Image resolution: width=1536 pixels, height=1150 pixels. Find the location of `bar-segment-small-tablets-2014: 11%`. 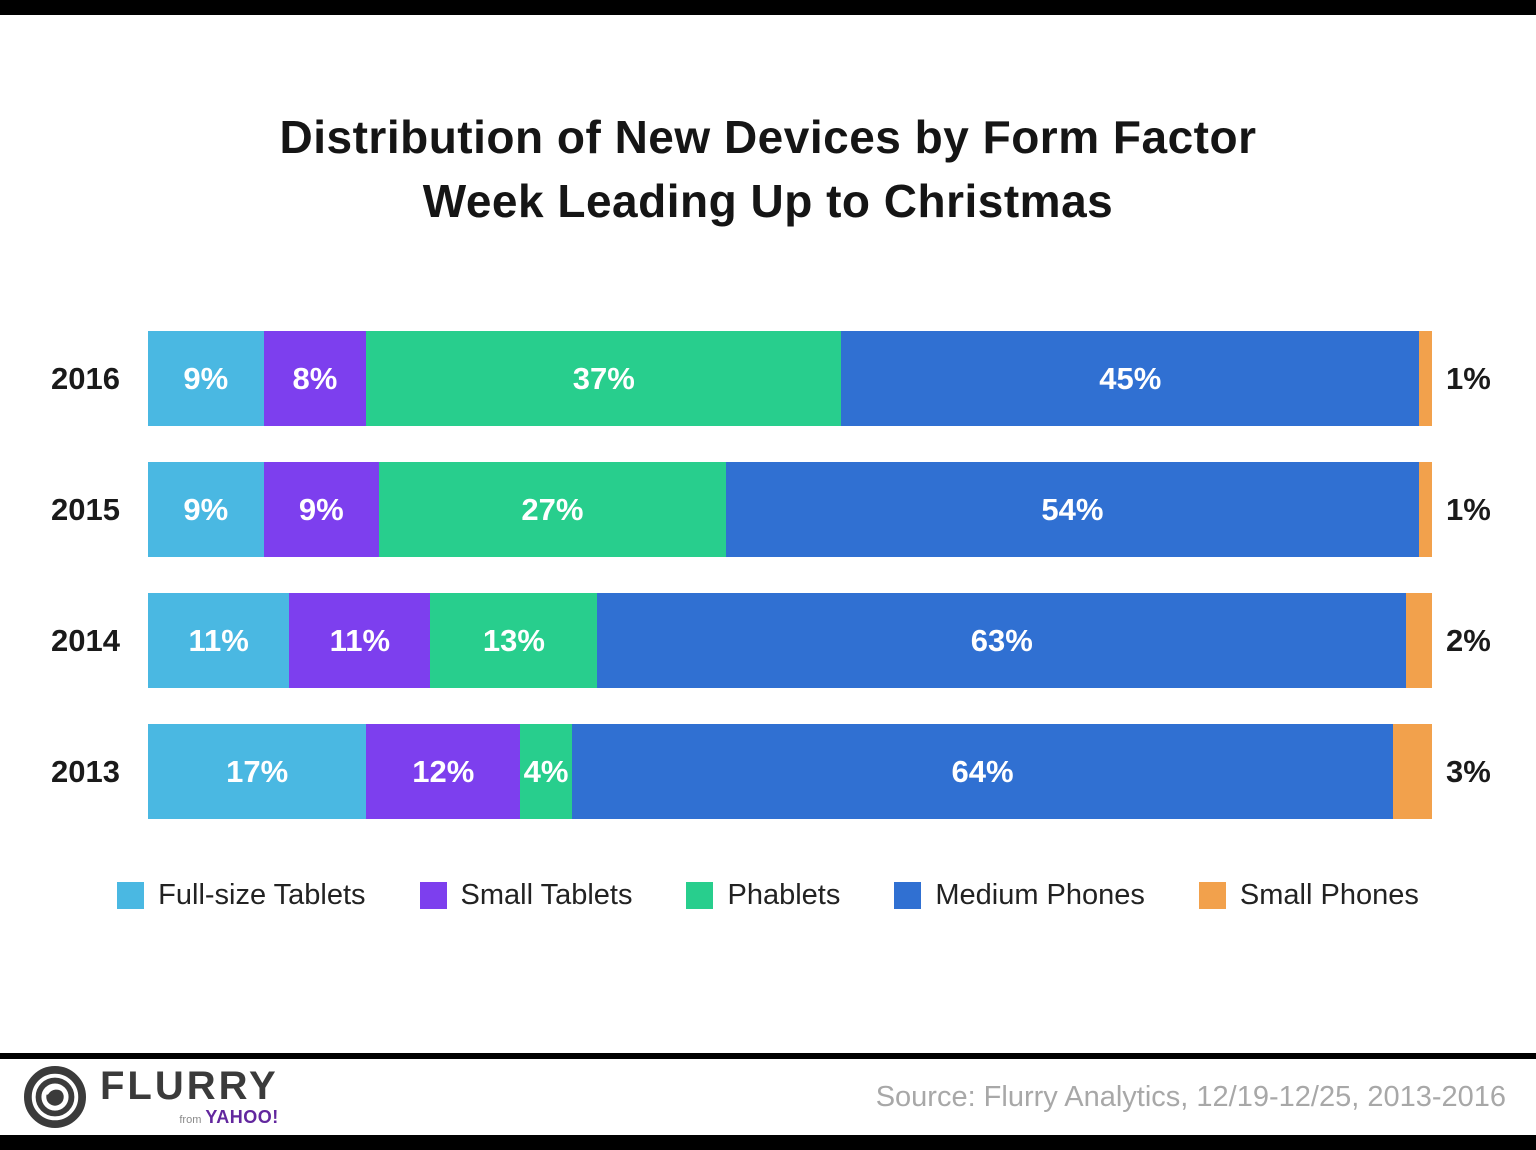

bar-segment-small-tablets-2014: 11% is located at coordinates (360, 640).